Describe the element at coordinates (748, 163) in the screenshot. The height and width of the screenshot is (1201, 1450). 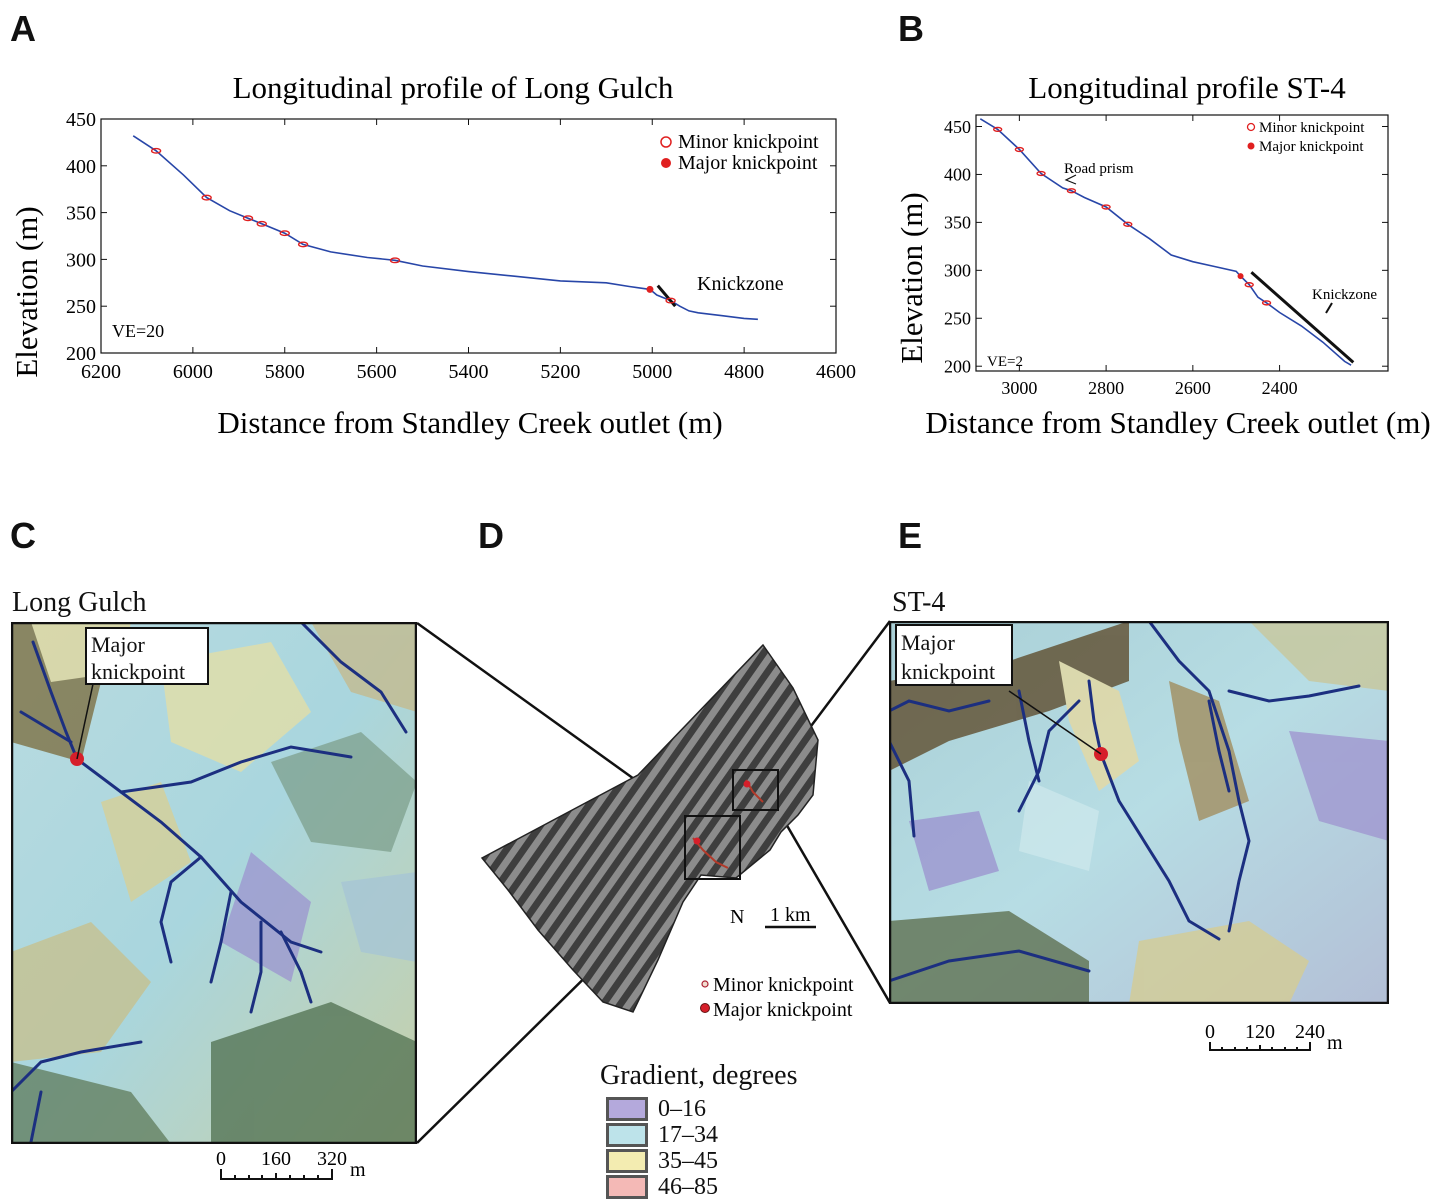
I see `chart-a-legend-major: Major knickpoint` at that location.